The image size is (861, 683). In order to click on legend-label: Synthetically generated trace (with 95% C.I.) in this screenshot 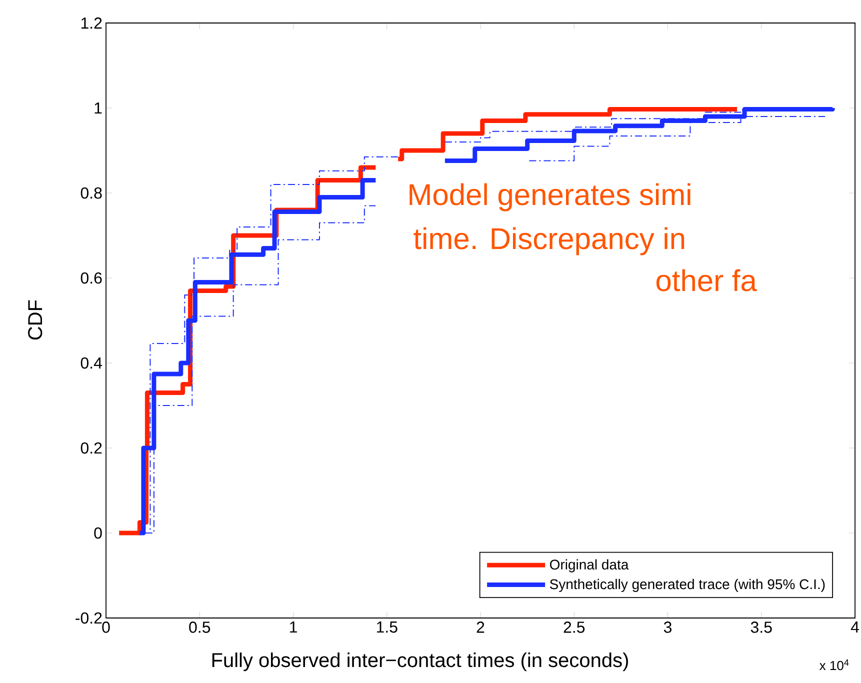, I will do `click(687, 585)`.